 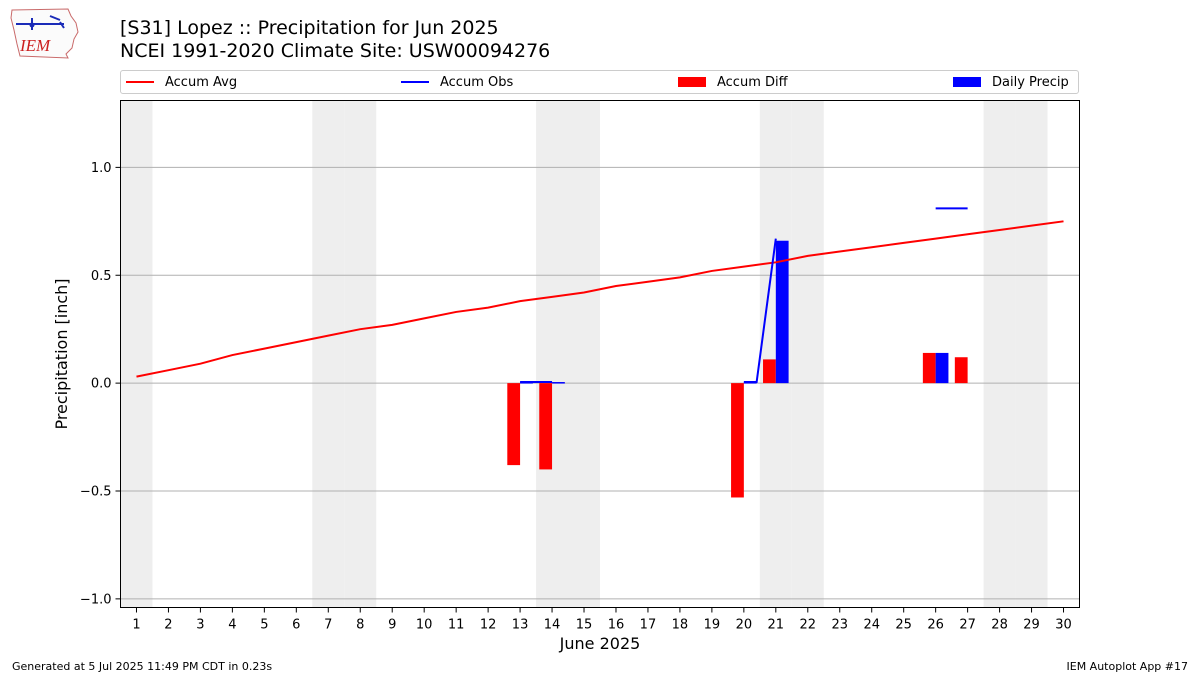 I want to click on x-tick-label: 13, so click(x=520, y=625).